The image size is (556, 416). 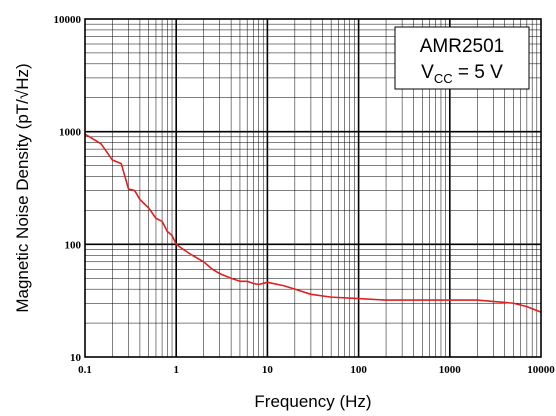 I want to click on legend-supply-voltage: VCC = 5 V, so click(x=462, y=74).